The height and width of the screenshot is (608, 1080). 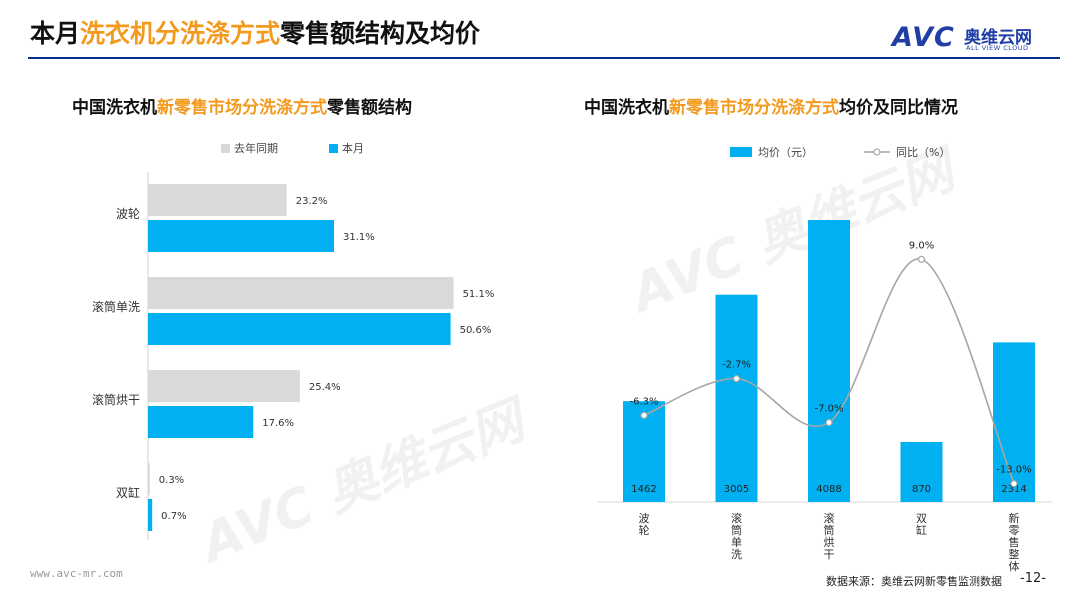 I want to click on brand-name-cn: 奥维云网, so click(x=998, y=38).